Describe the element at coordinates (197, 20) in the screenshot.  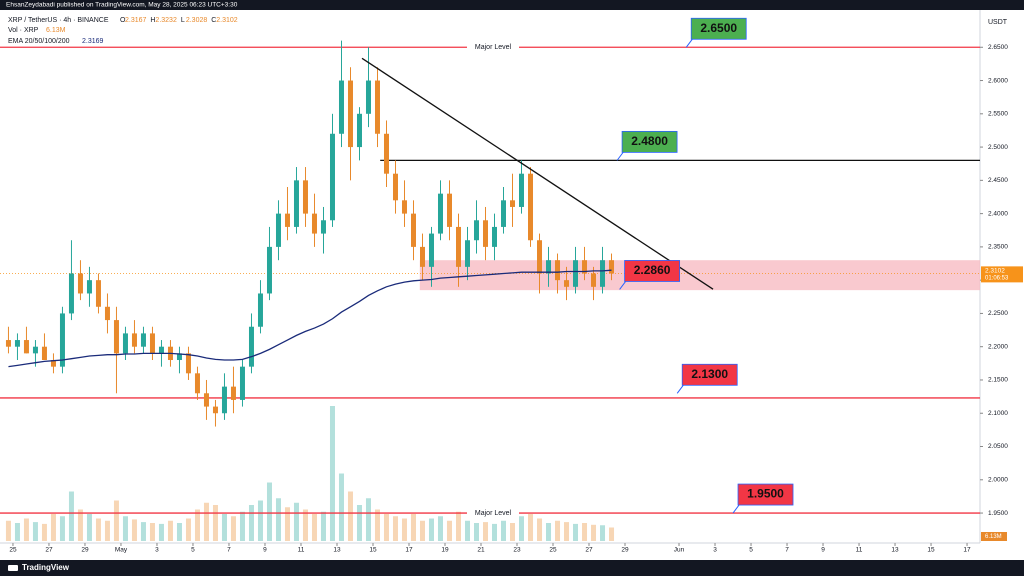
I see `ohlc-value: 2.3028` at that location.